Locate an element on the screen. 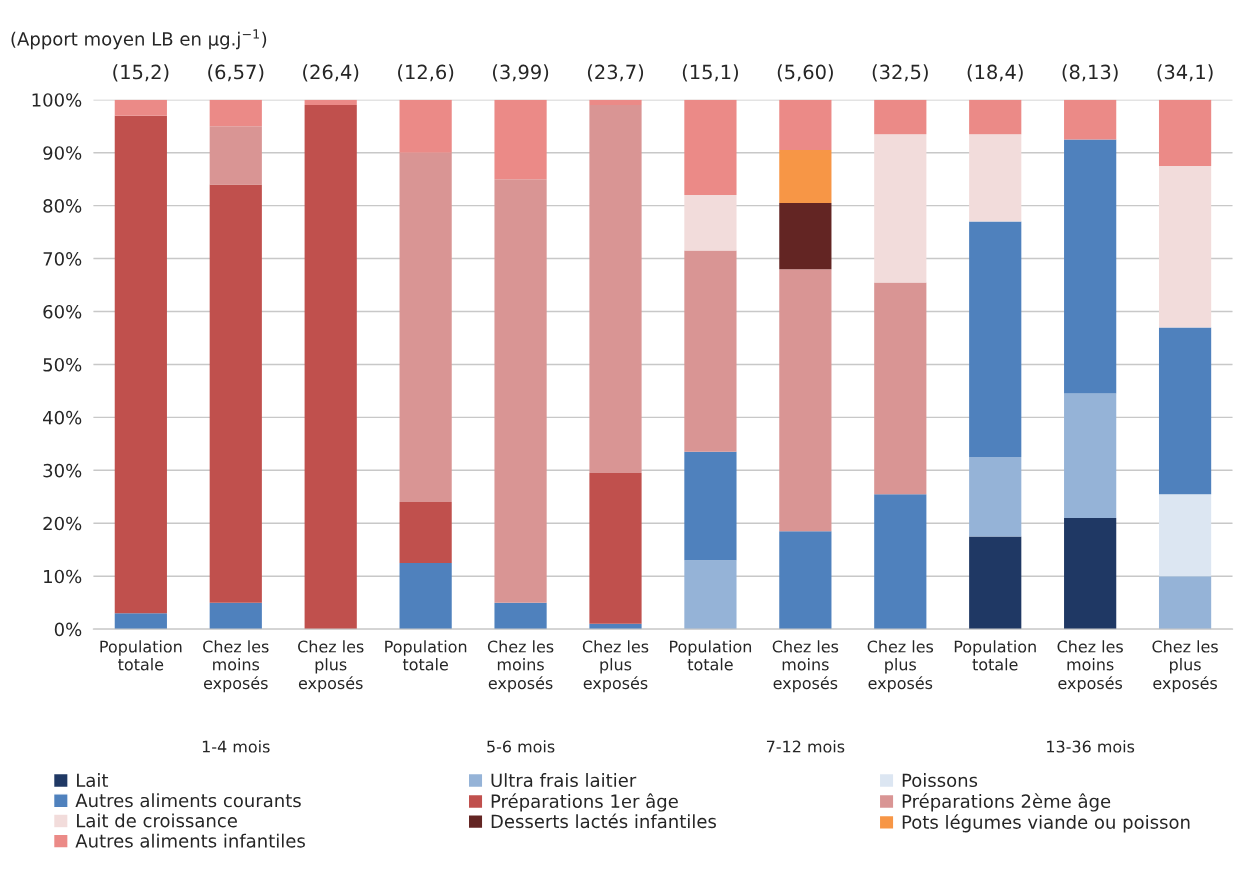 The height and width of the screenshot is (875, 1245). text: (15,1) is located at coordinates (710, 73).